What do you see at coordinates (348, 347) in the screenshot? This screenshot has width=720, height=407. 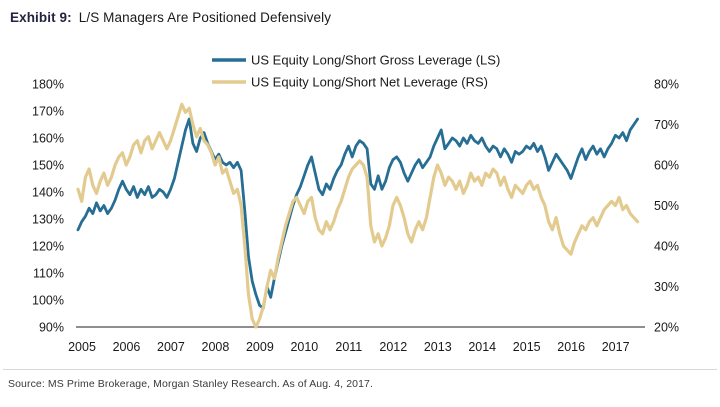 I see `x-axis-tick-label: 2011` at bounding box center [348, 347].